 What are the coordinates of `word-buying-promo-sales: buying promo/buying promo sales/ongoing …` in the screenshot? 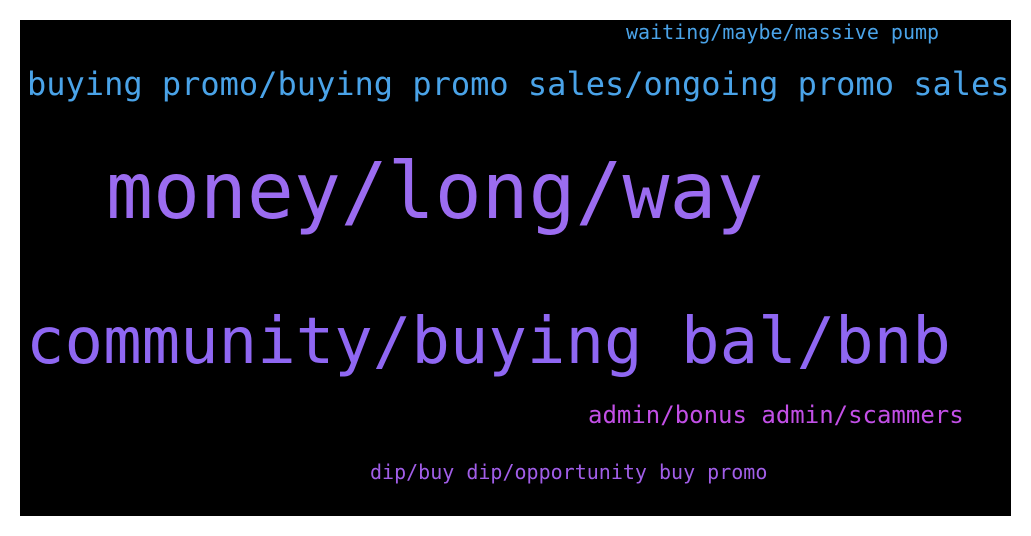 It's located at (518, 84).